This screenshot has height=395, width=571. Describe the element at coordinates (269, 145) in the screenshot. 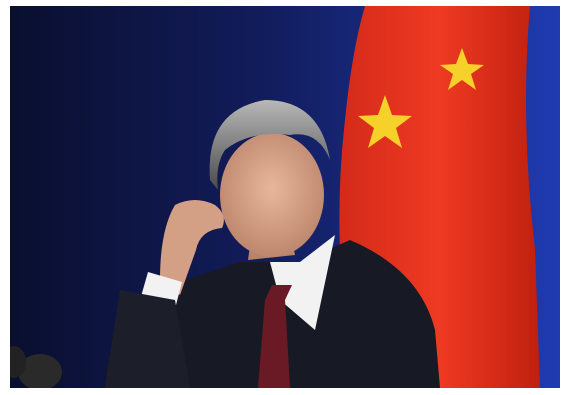

I see `hair` at that location.